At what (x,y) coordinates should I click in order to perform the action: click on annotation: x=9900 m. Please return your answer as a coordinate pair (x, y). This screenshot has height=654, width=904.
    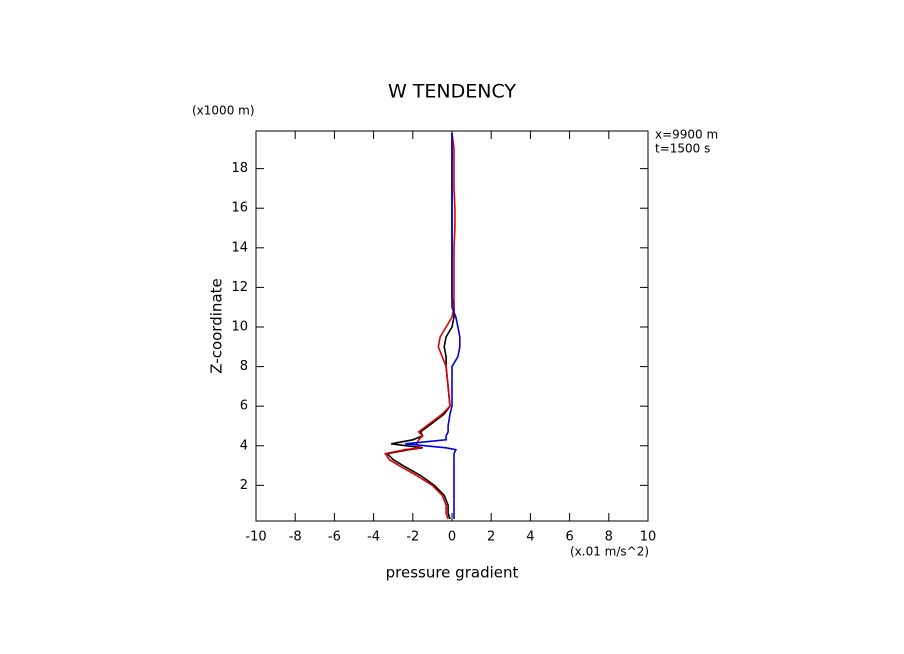
    Looking at the image, I should click on (686, 135).